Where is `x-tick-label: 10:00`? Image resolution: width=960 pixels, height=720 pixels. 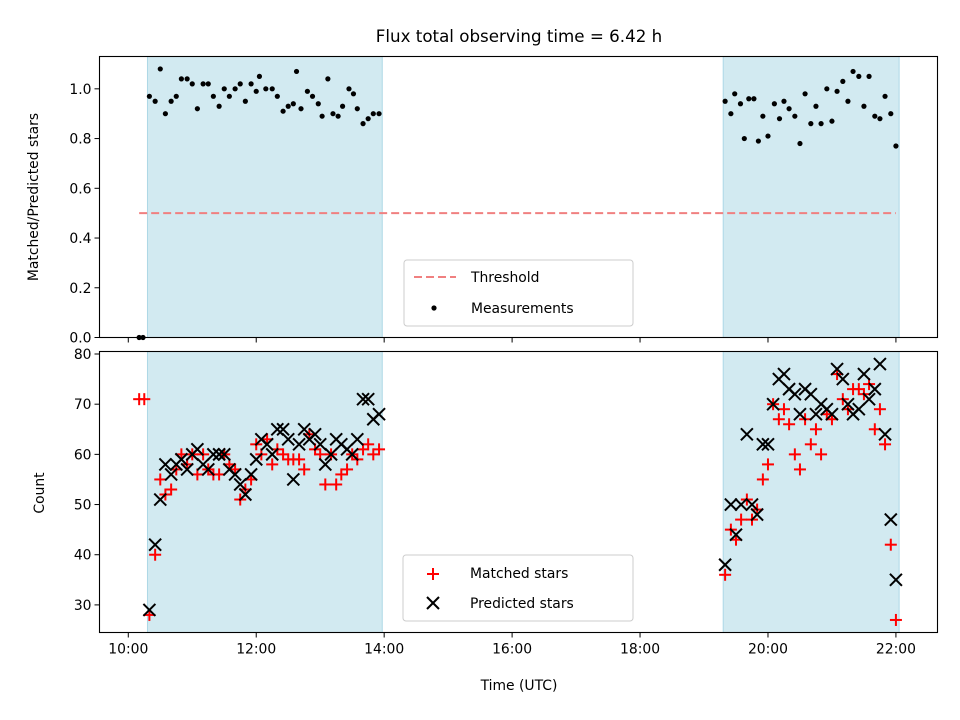
x-tick-label: 10:00 is located at coordinates (128, 650).